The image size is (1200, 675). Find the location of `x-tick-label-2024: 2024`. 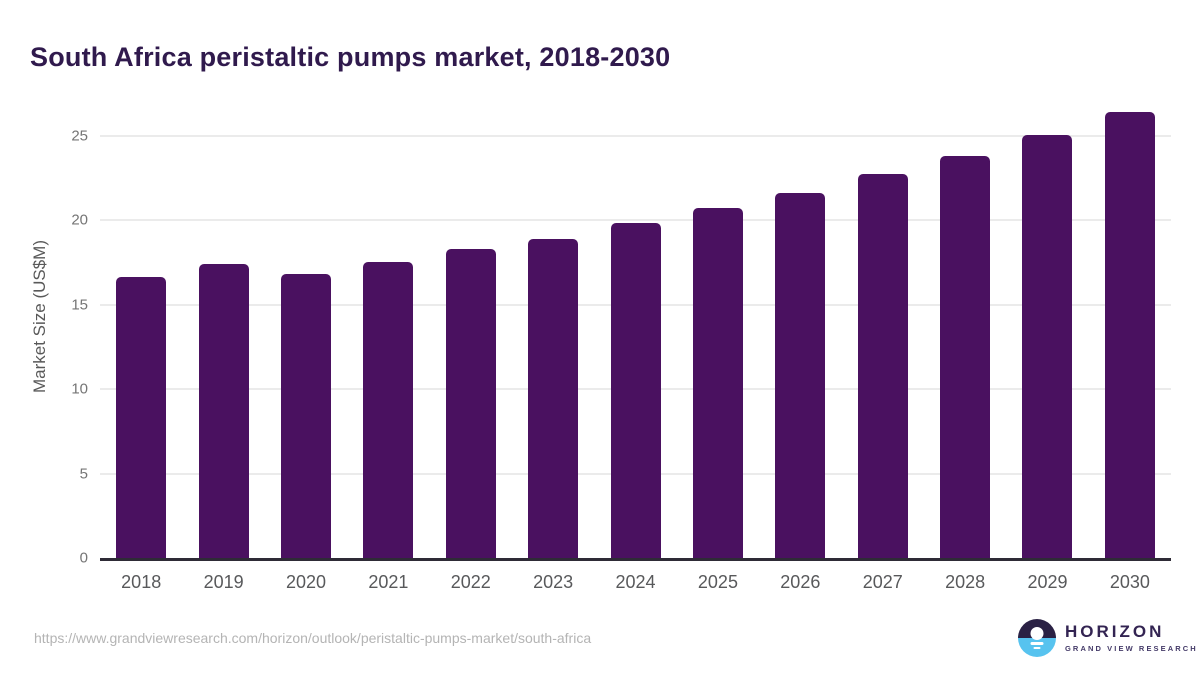

x-tick-label-2024: 2024 is located at coordinates (635, 582).